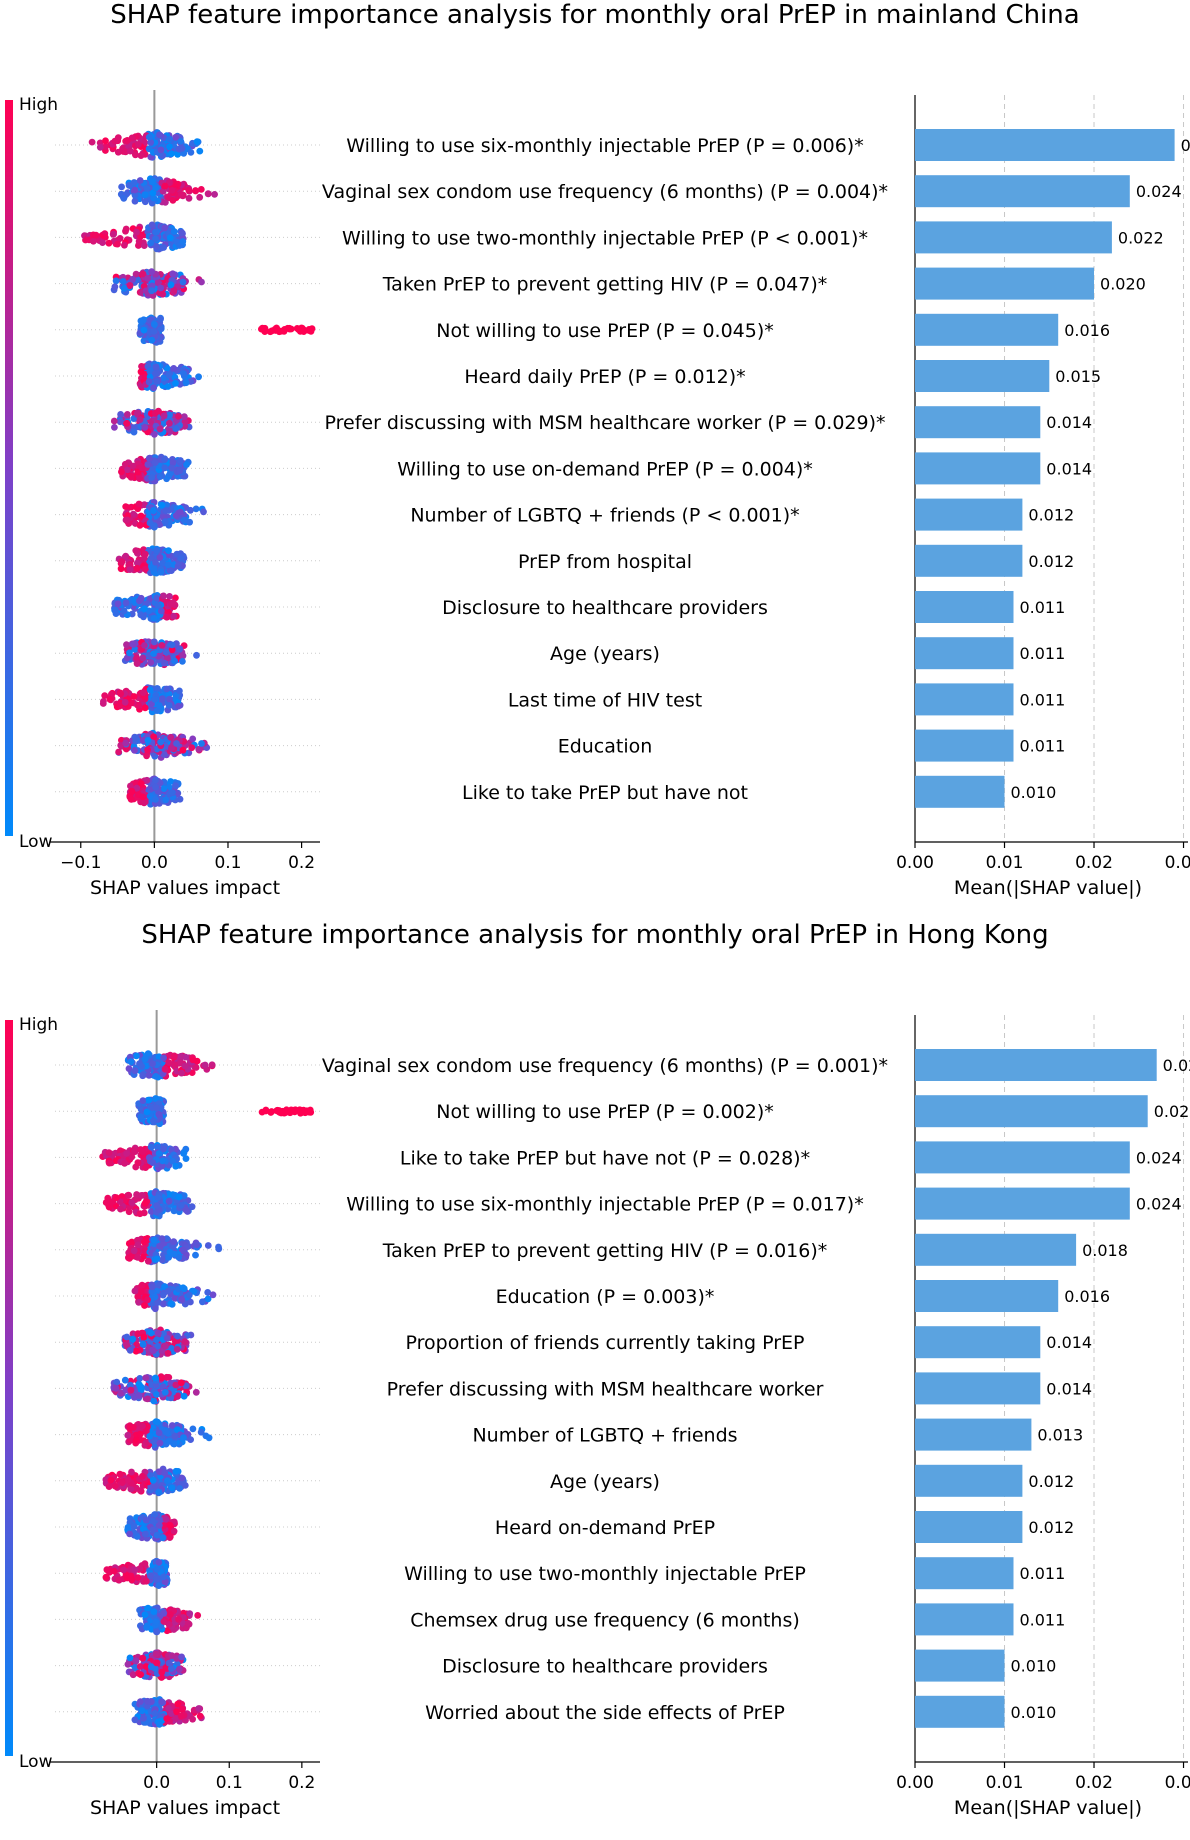  What do you see at coordinates (605, 700) in the screenshot?
I see `feature-label: Last time of HIV test` at bounding box center [605, 700].